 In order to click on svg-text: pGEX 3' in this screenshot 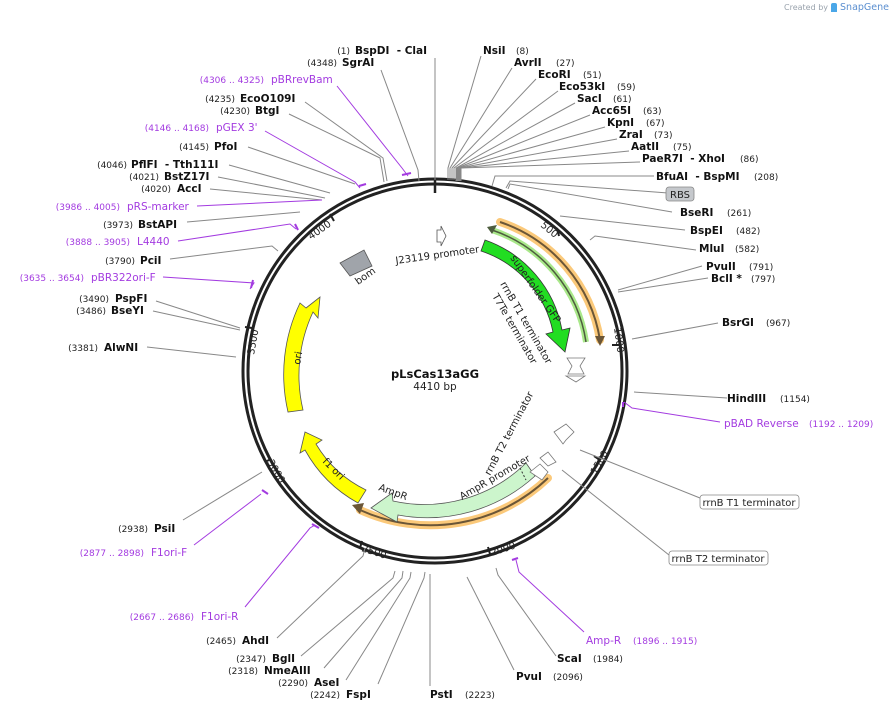, I will do `click(237, 128)`.